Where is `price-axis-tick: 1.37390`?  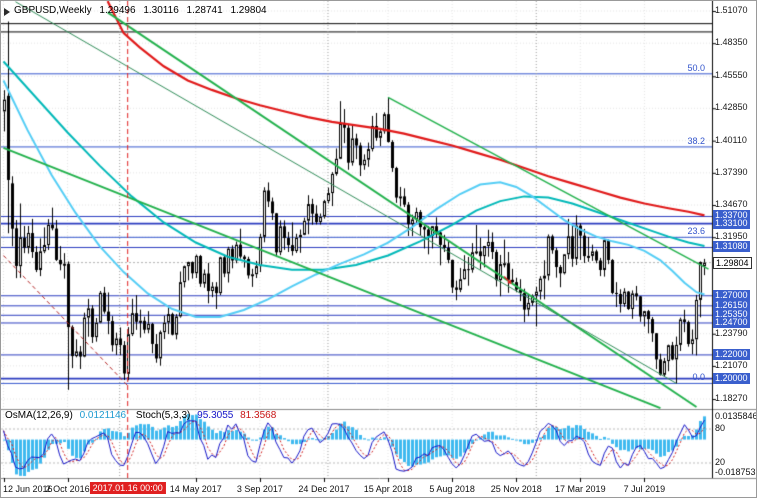
price-axis-tick: 1.37390 is located at coordinates (731, 171).